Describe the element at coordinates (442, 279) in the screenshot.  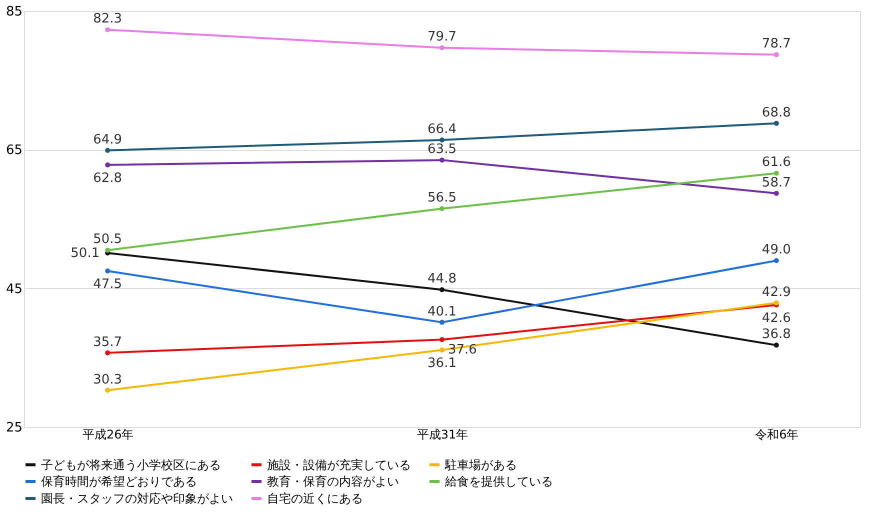
I see `data-label: 44.8` at that location.